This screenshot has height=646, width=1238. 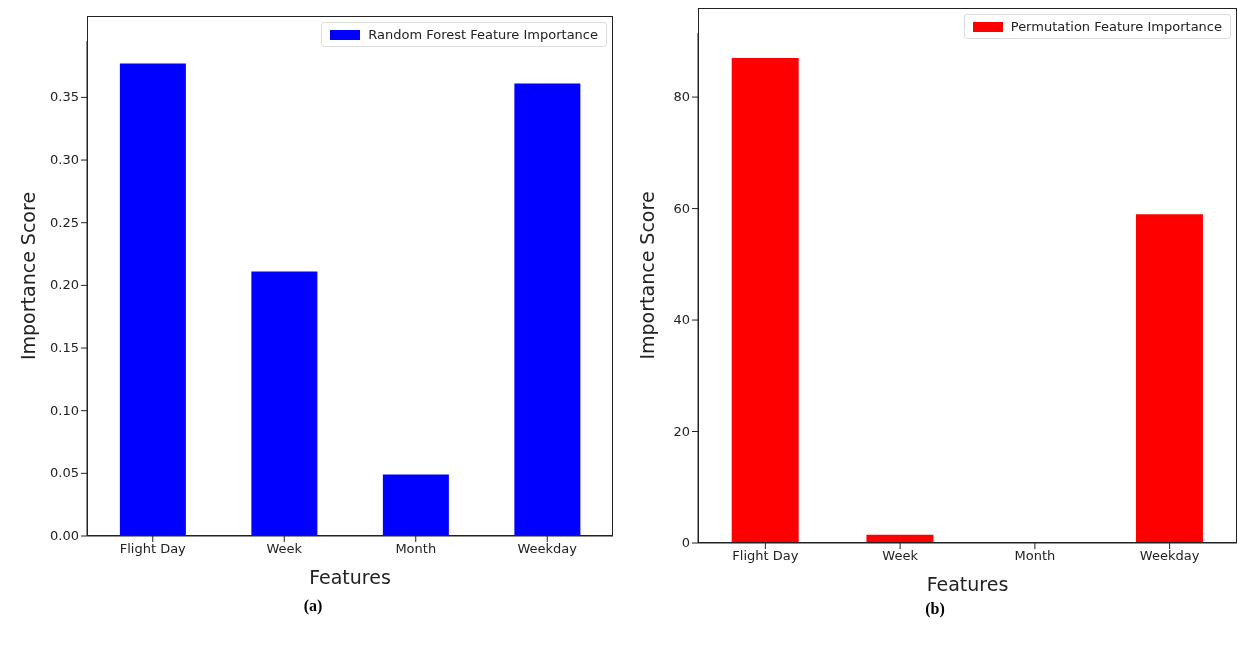 What do you see at coordinates (64, 285) in the screenshot?
I see `y-tick-label: 0.20` at bounding box center [64, 285].